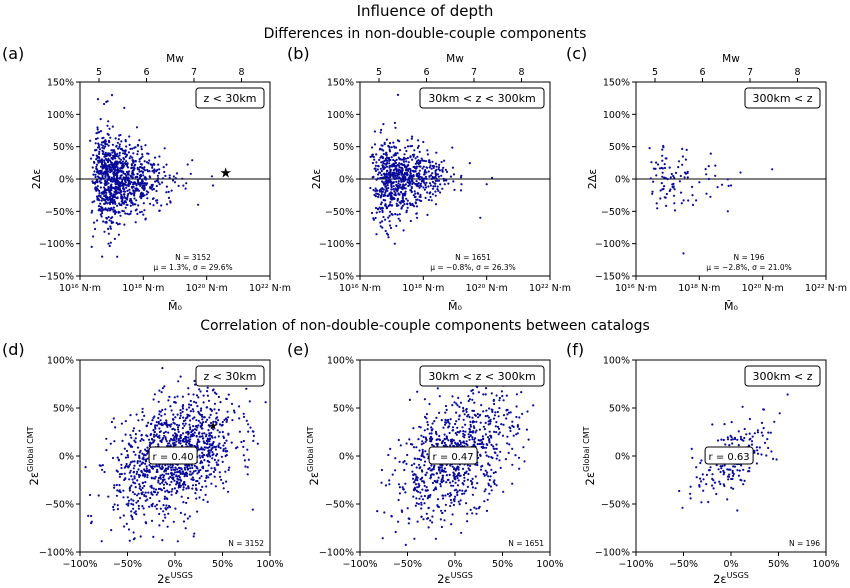 This screenshot has width=850, height=588. I want to click on stats-n: N = 196, so click(749, 257).